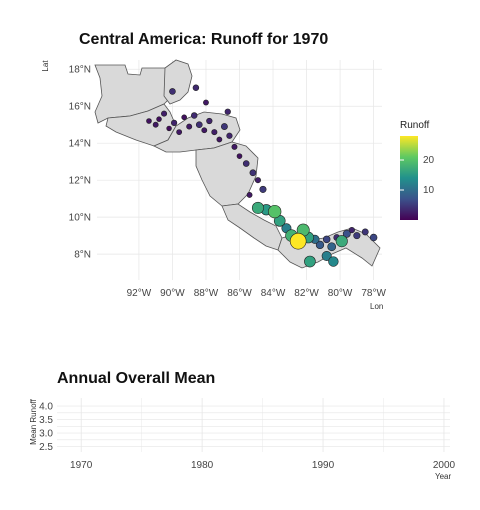  What do you see at coordinates (178, 82) in the screenshot?
I see `land-yucatan` at bounding box center [178, 82].